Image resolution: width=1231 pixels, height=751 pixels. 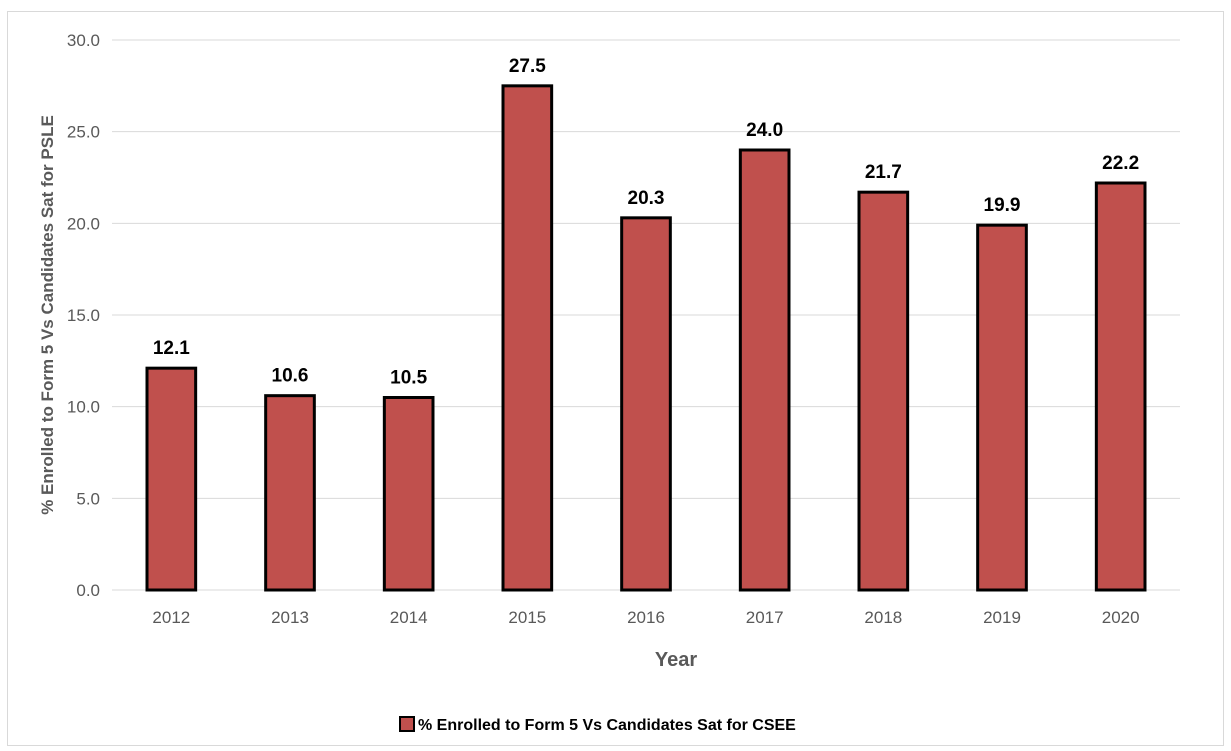 I want to click on legend-swatch, so click(x=407, y=724).